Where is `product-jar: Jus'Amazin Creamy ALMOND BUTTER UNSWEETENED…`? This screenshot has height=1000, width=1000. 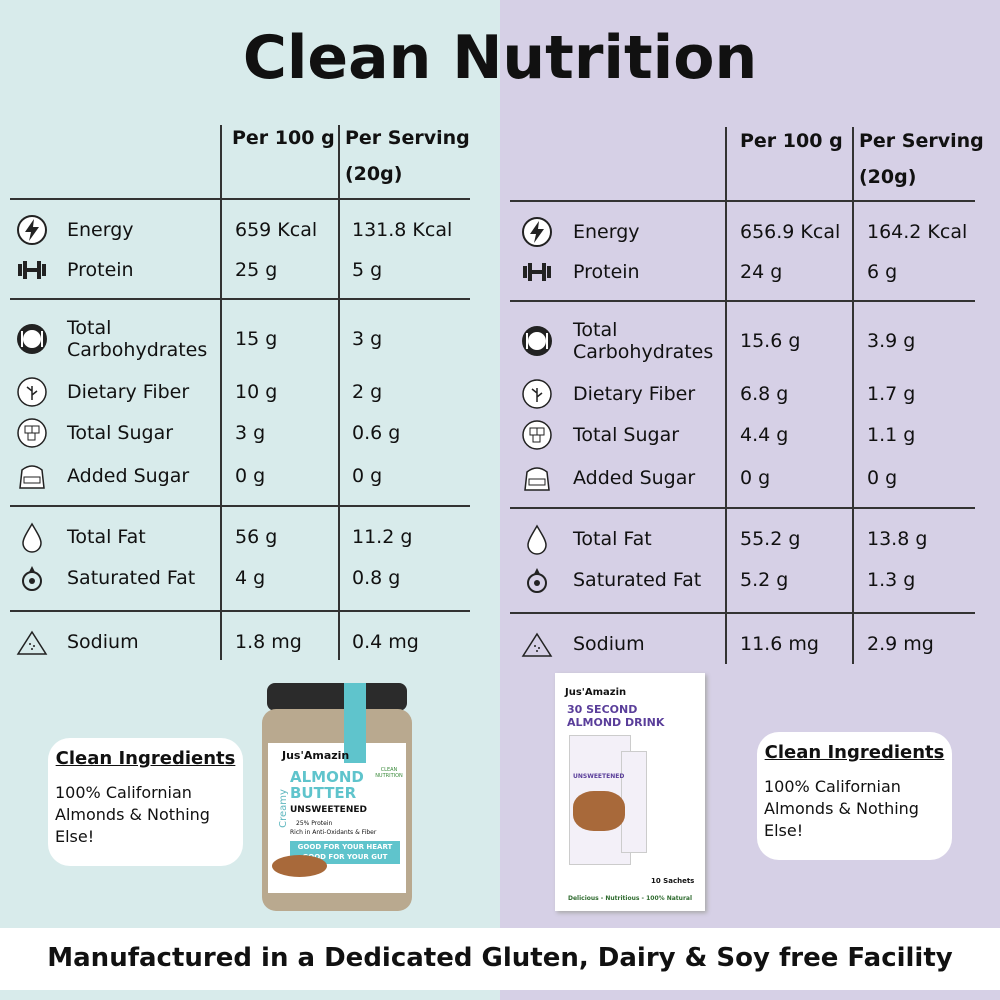 product-jar: Jus'Amazin Creamy ALMOND BUTTER UNSWEETENED… is located at coordinates (337, 797).